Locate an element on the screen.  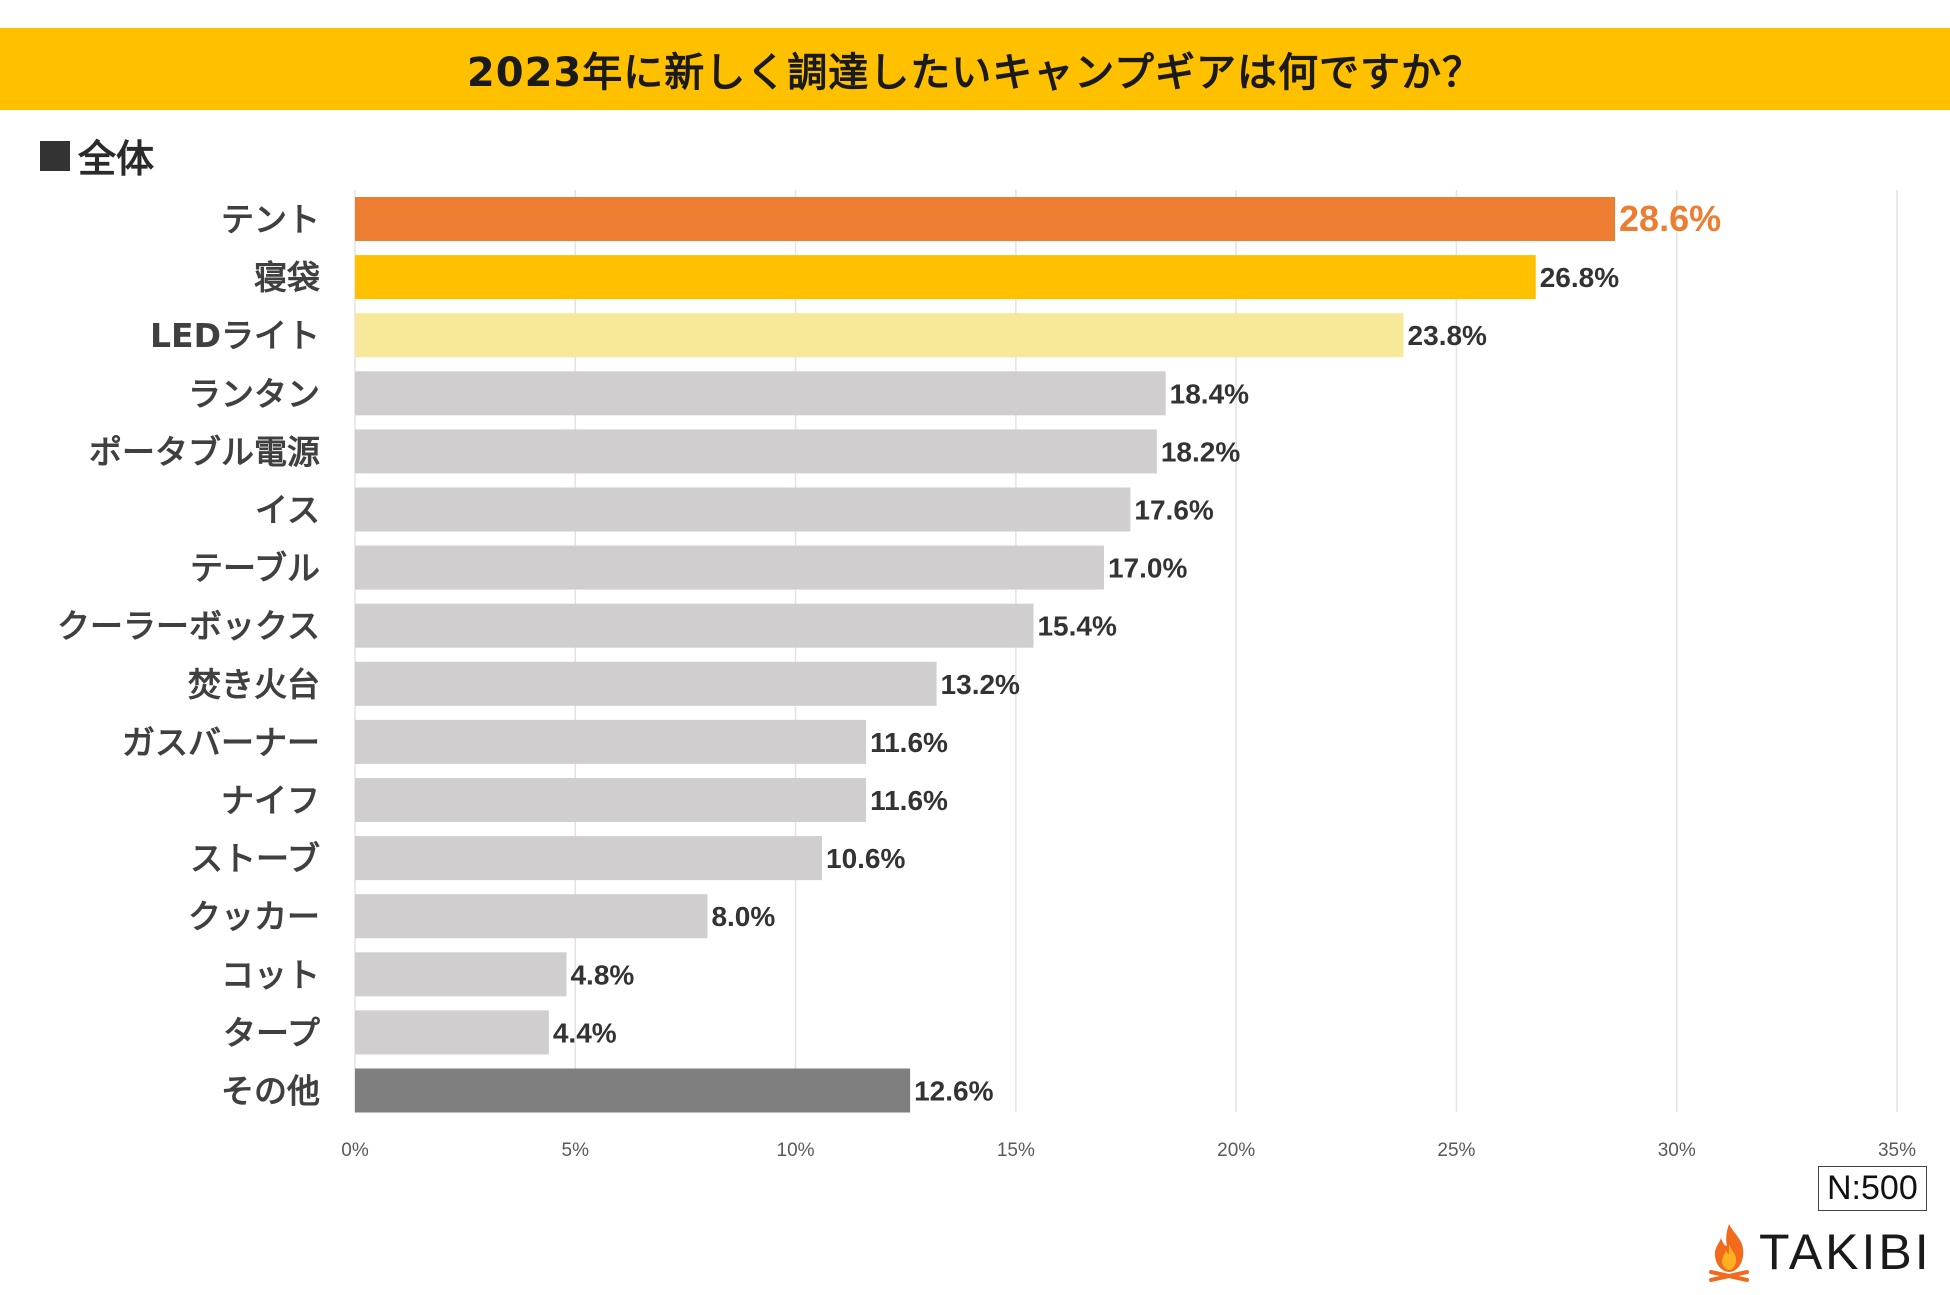
category-label: 焚き火台 is located at coordinates (254, 684).